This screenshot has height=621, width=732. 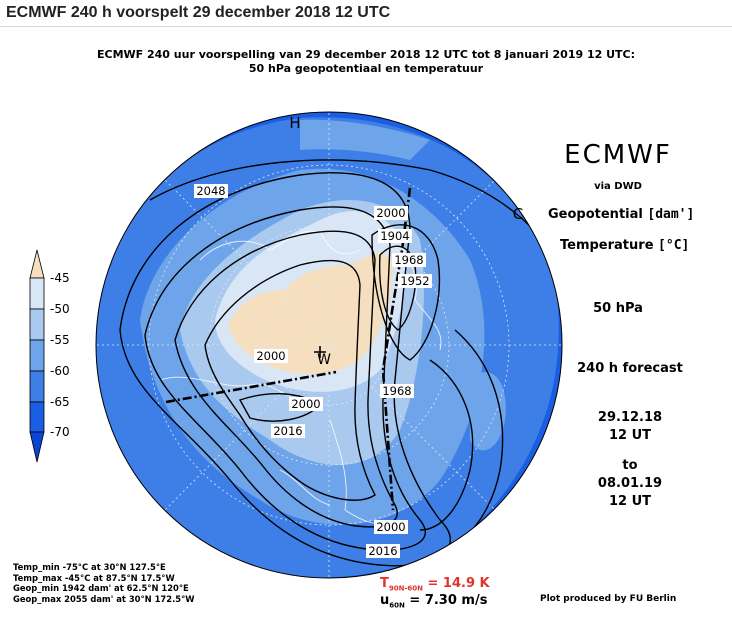 What do you see at coordinates (674, 245) in the screenshot?
I see `temperature-unit: [°C]` at bounding box center [674, 245].